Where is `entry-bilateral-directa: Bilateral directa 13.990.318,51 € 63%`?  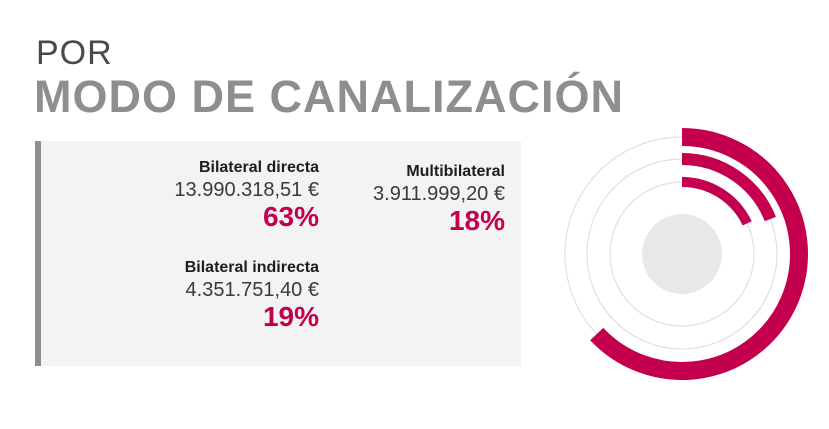 entry-bilateral-directa: Bilateral directa 13.990.318,51 € 63% is located at coordinates (189, 195).